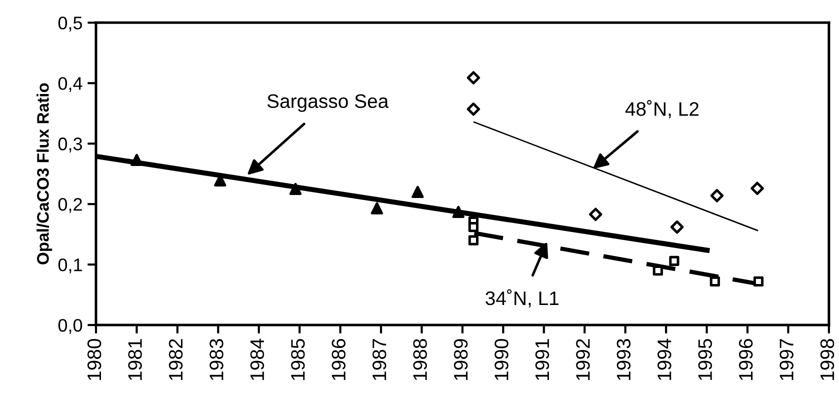 This screenshot has height=405, width=839. What do you see at coordinates (827, 359) in the screenshot?
I see `x-tick-label: 1998` at bounding box center [827, 359].